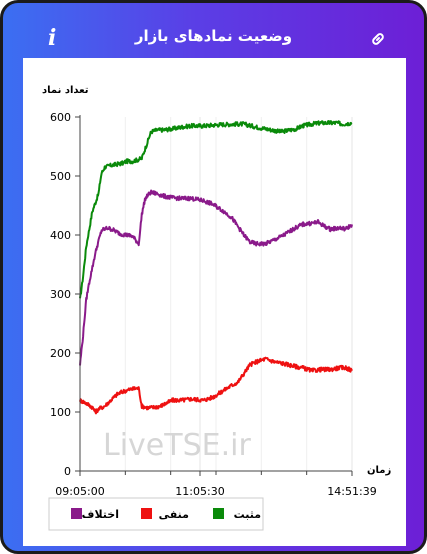 The image size is (427, 554). What do you see at coordinates (378, 41) in the screenshot?
I see `link-icon` at bounding box center [378, 41].